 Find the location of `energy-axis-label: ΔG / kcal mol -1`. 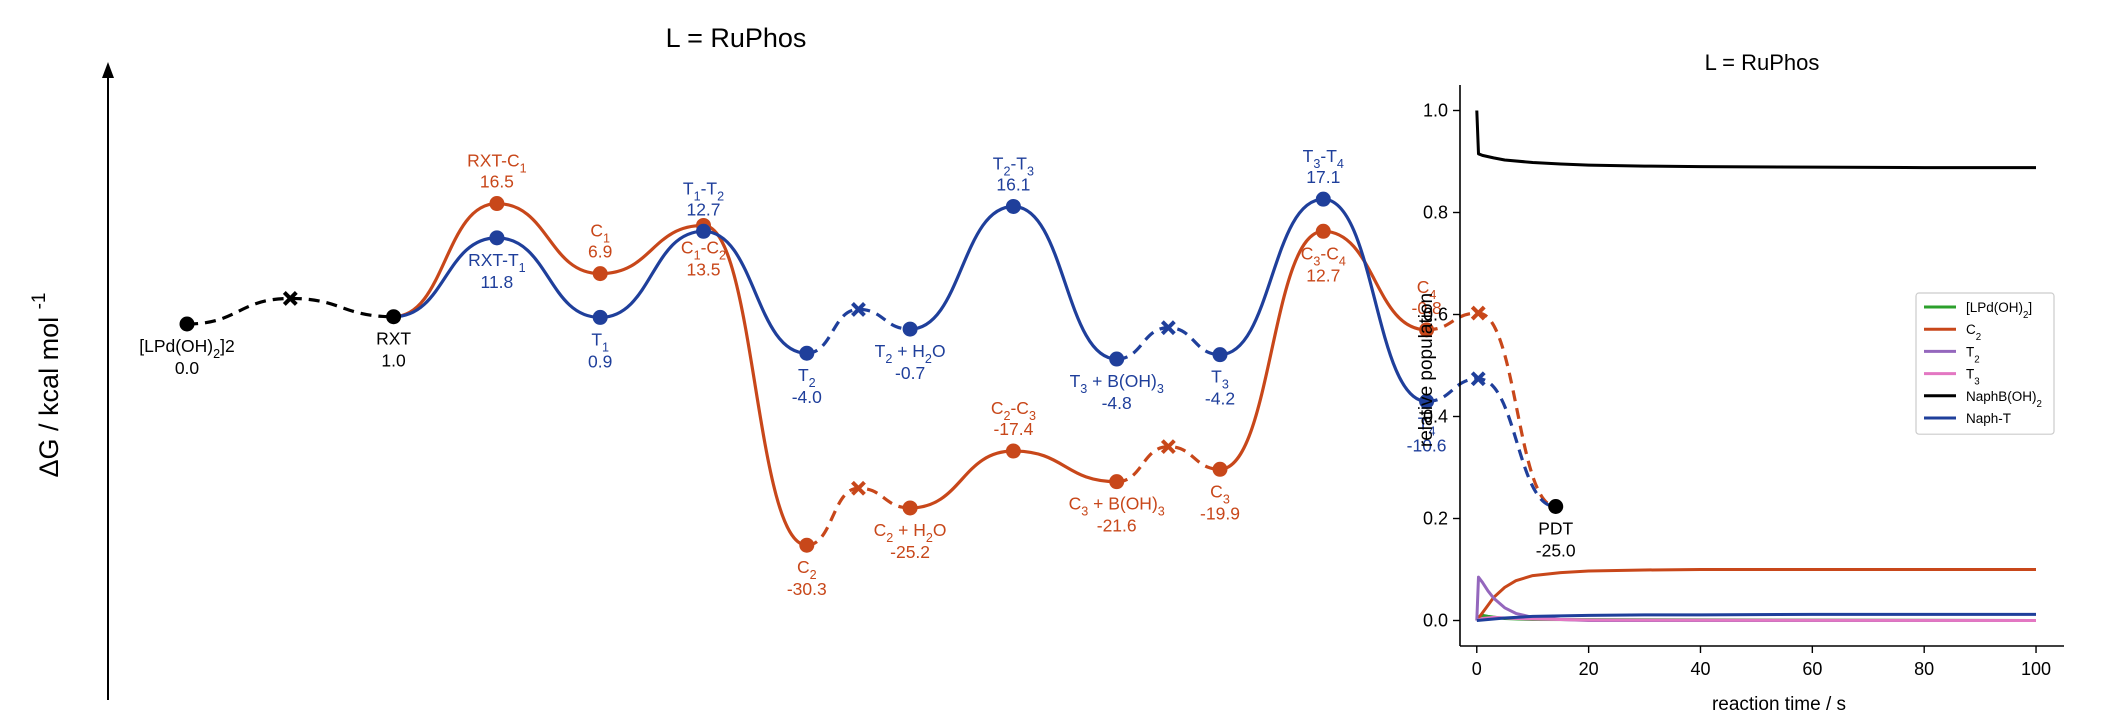

energy-axis-label: ΔG / kcal mol -1 is located at coordinates (46, 385).